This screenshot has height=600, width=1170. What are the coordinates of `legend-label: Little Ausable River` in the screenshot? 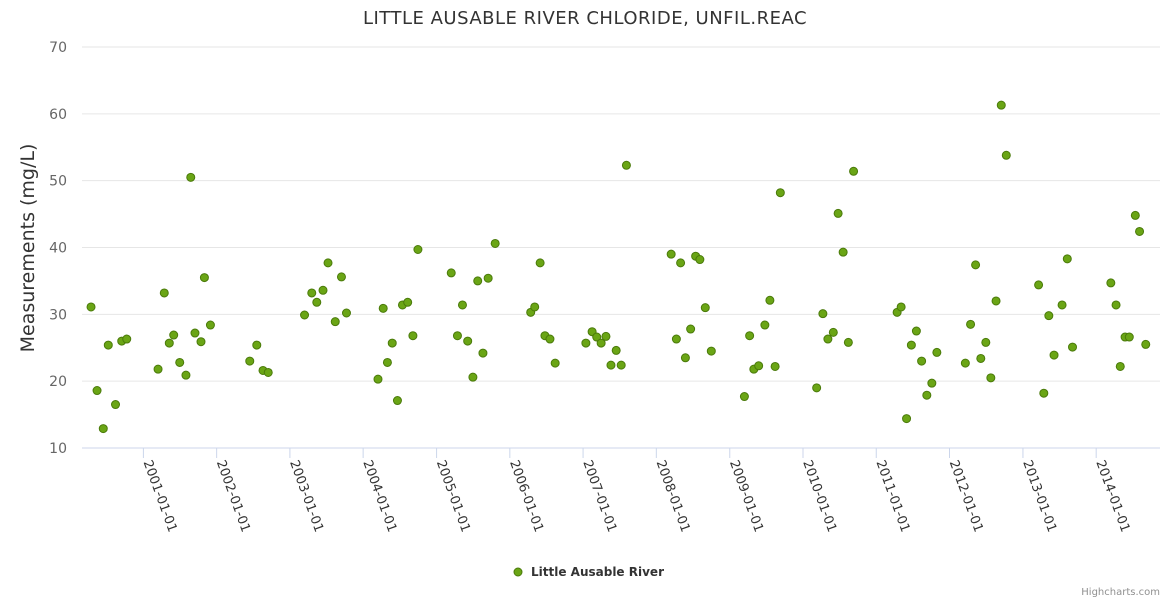 It's located at (597, 572).